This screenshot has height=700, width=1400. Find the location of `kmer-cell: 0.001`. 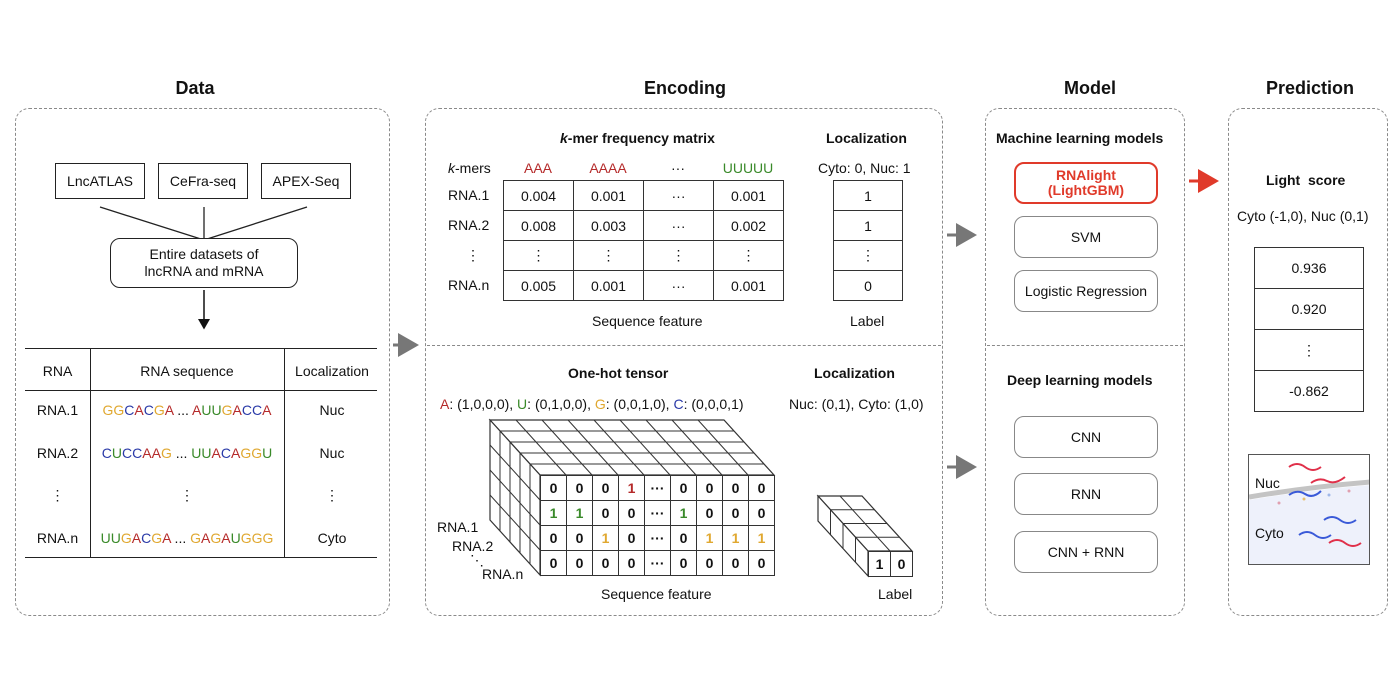

kmer-cell: 0.001 is located at coordinates (748, 285).